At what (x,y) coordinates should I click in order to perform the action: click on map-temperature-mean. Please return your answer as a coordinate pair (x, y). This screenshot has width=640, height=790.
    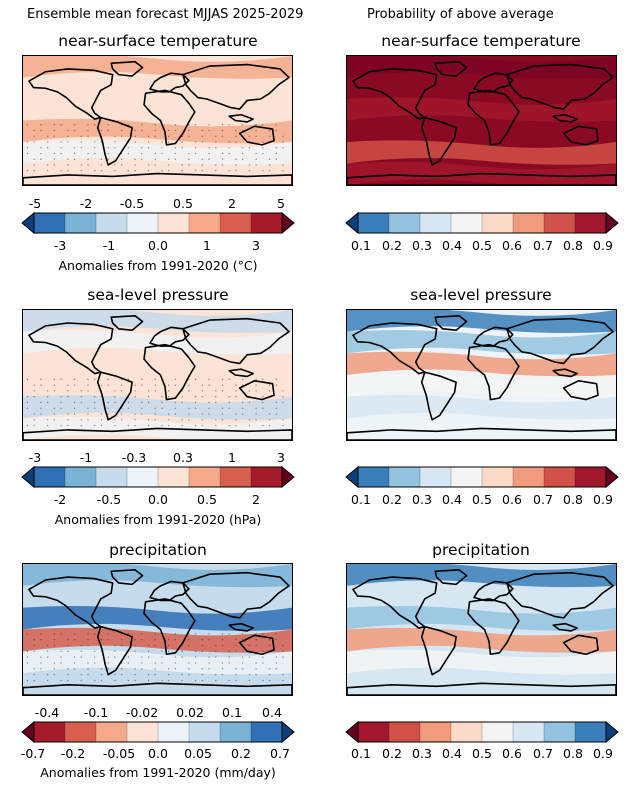
    Looking at the image, I should click on (157, 120).